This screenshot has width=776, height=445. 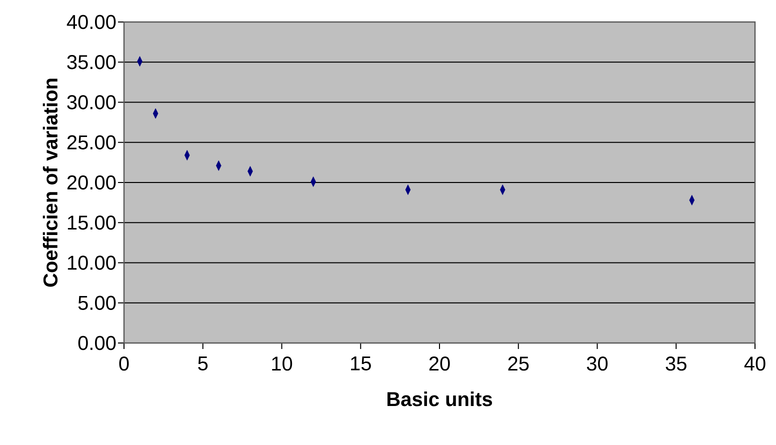 I want to click on x-axis-title: Basic units, so click(x=439, y=399).